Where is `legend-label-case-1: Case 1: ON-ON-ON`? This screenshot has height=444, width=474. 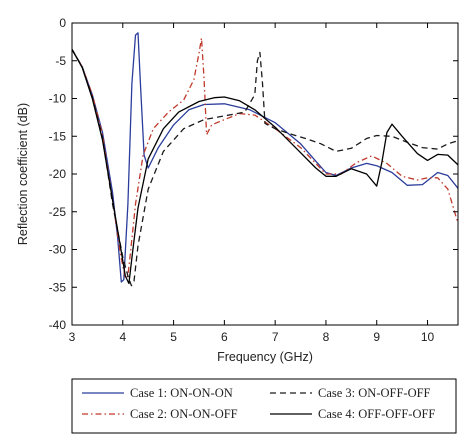 legend-label-case-1: Case 1: ON-ON-ON is located at coordinates (181, 393).